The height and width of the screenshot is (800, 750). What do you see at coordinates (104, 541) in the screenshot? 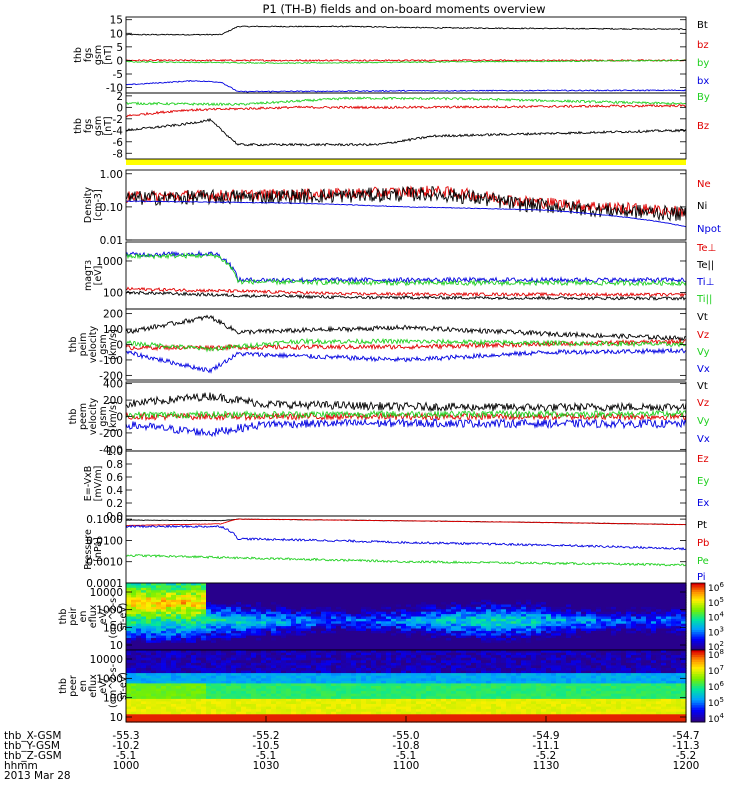
I see `y-tick-label: 0.0100` at bounding box center [104, 541].